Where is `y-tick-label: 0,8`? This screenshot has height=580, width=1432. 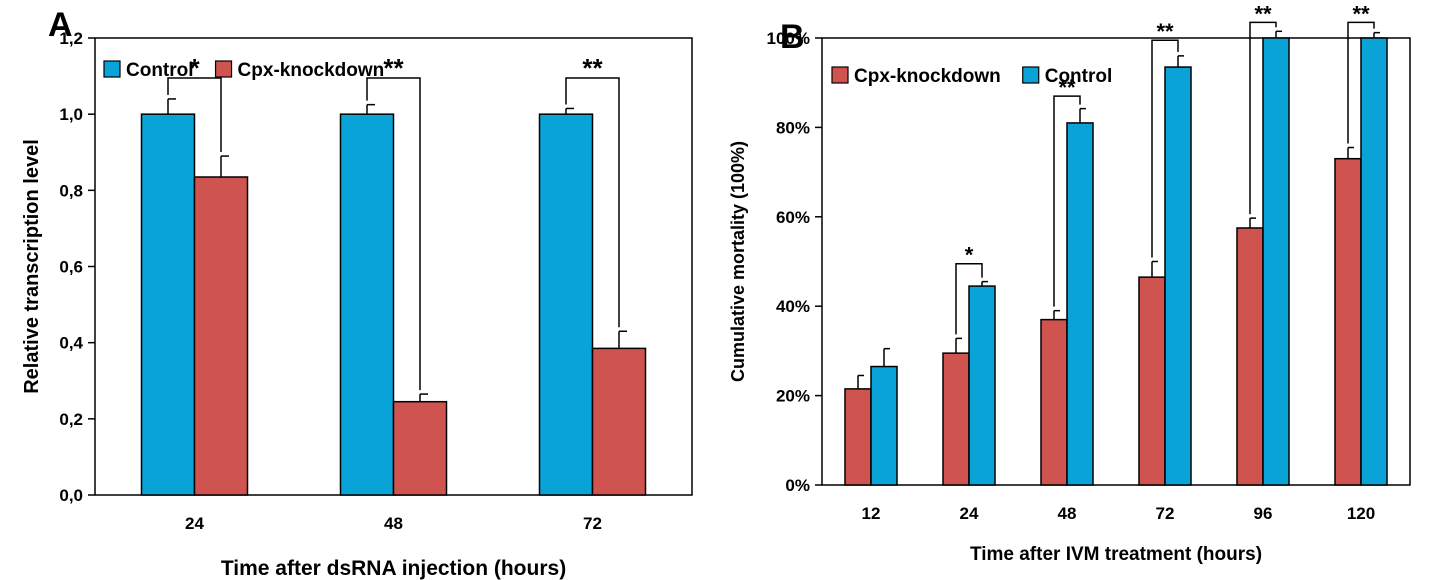 y-tick-label: 0,8 is located at coordinates (71, 190).